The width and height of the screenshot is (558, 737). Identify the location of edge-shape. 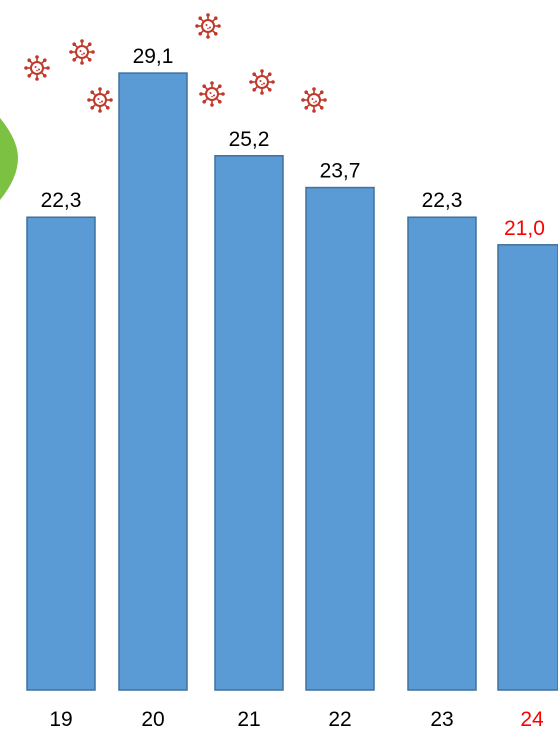
(9, 159).